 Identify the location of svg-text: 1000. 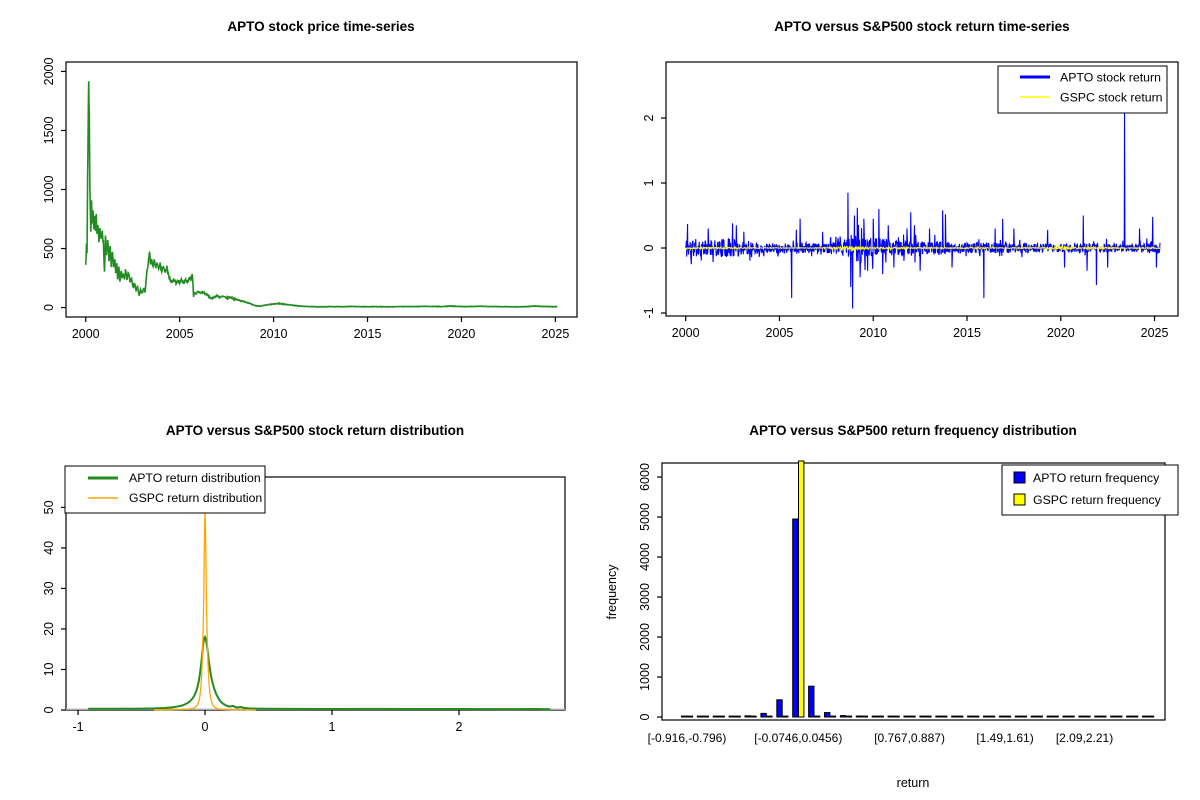
(49, 190).